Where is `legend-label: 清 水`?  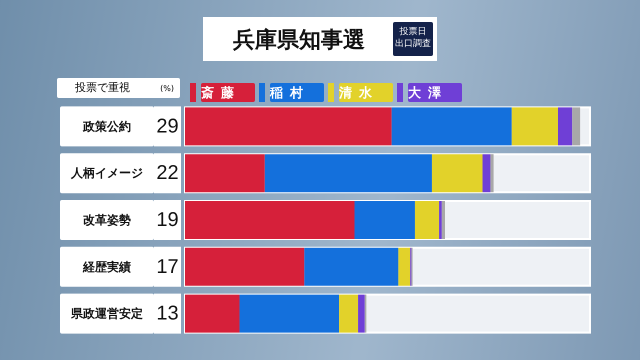 legend-label: 清 水 is located at coordinates (356, 92).